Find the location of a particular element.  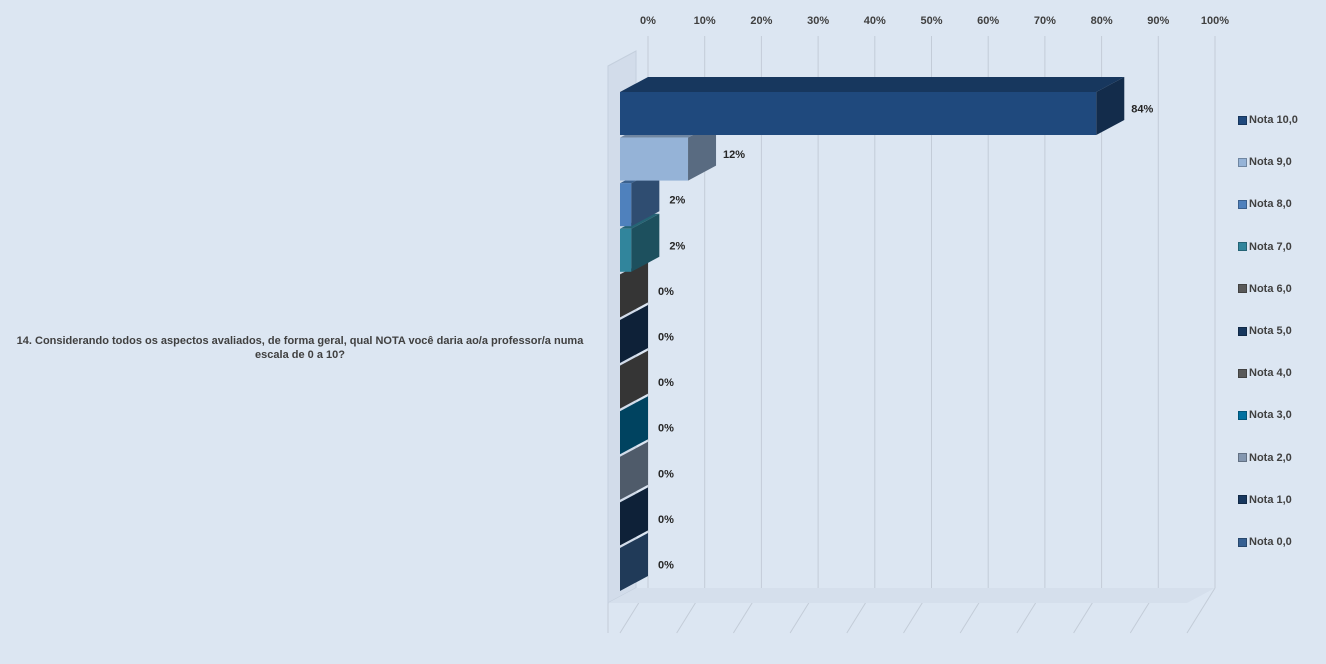

legend-item: Nota 8,0 is located at coordinates (1265, 205).